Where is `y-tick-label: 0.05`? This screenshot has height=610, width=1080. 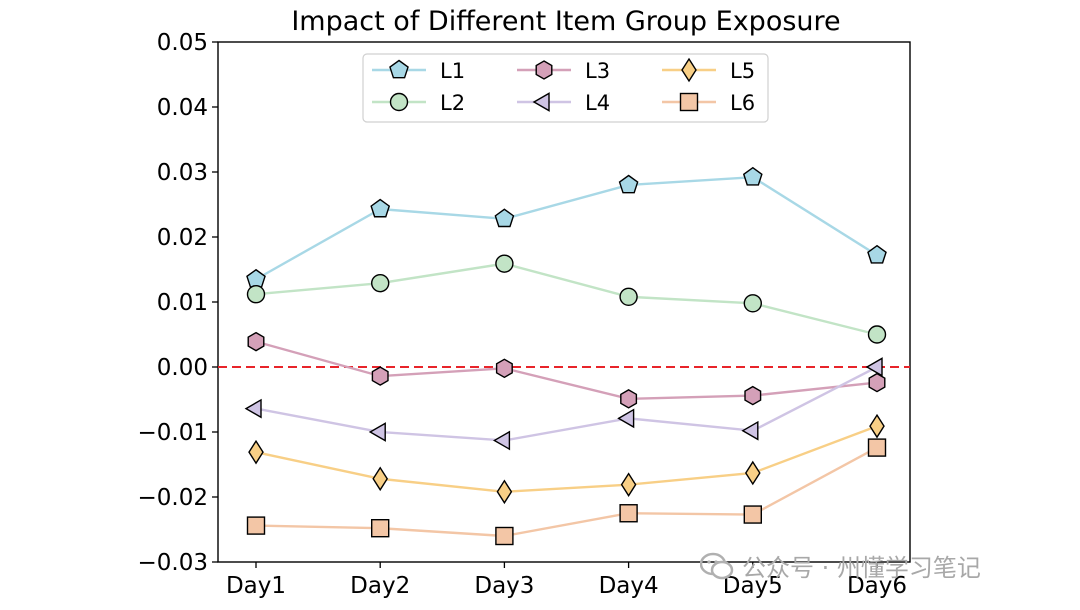
y-tick-label: 0.05 is located at coordinates (182, 43).